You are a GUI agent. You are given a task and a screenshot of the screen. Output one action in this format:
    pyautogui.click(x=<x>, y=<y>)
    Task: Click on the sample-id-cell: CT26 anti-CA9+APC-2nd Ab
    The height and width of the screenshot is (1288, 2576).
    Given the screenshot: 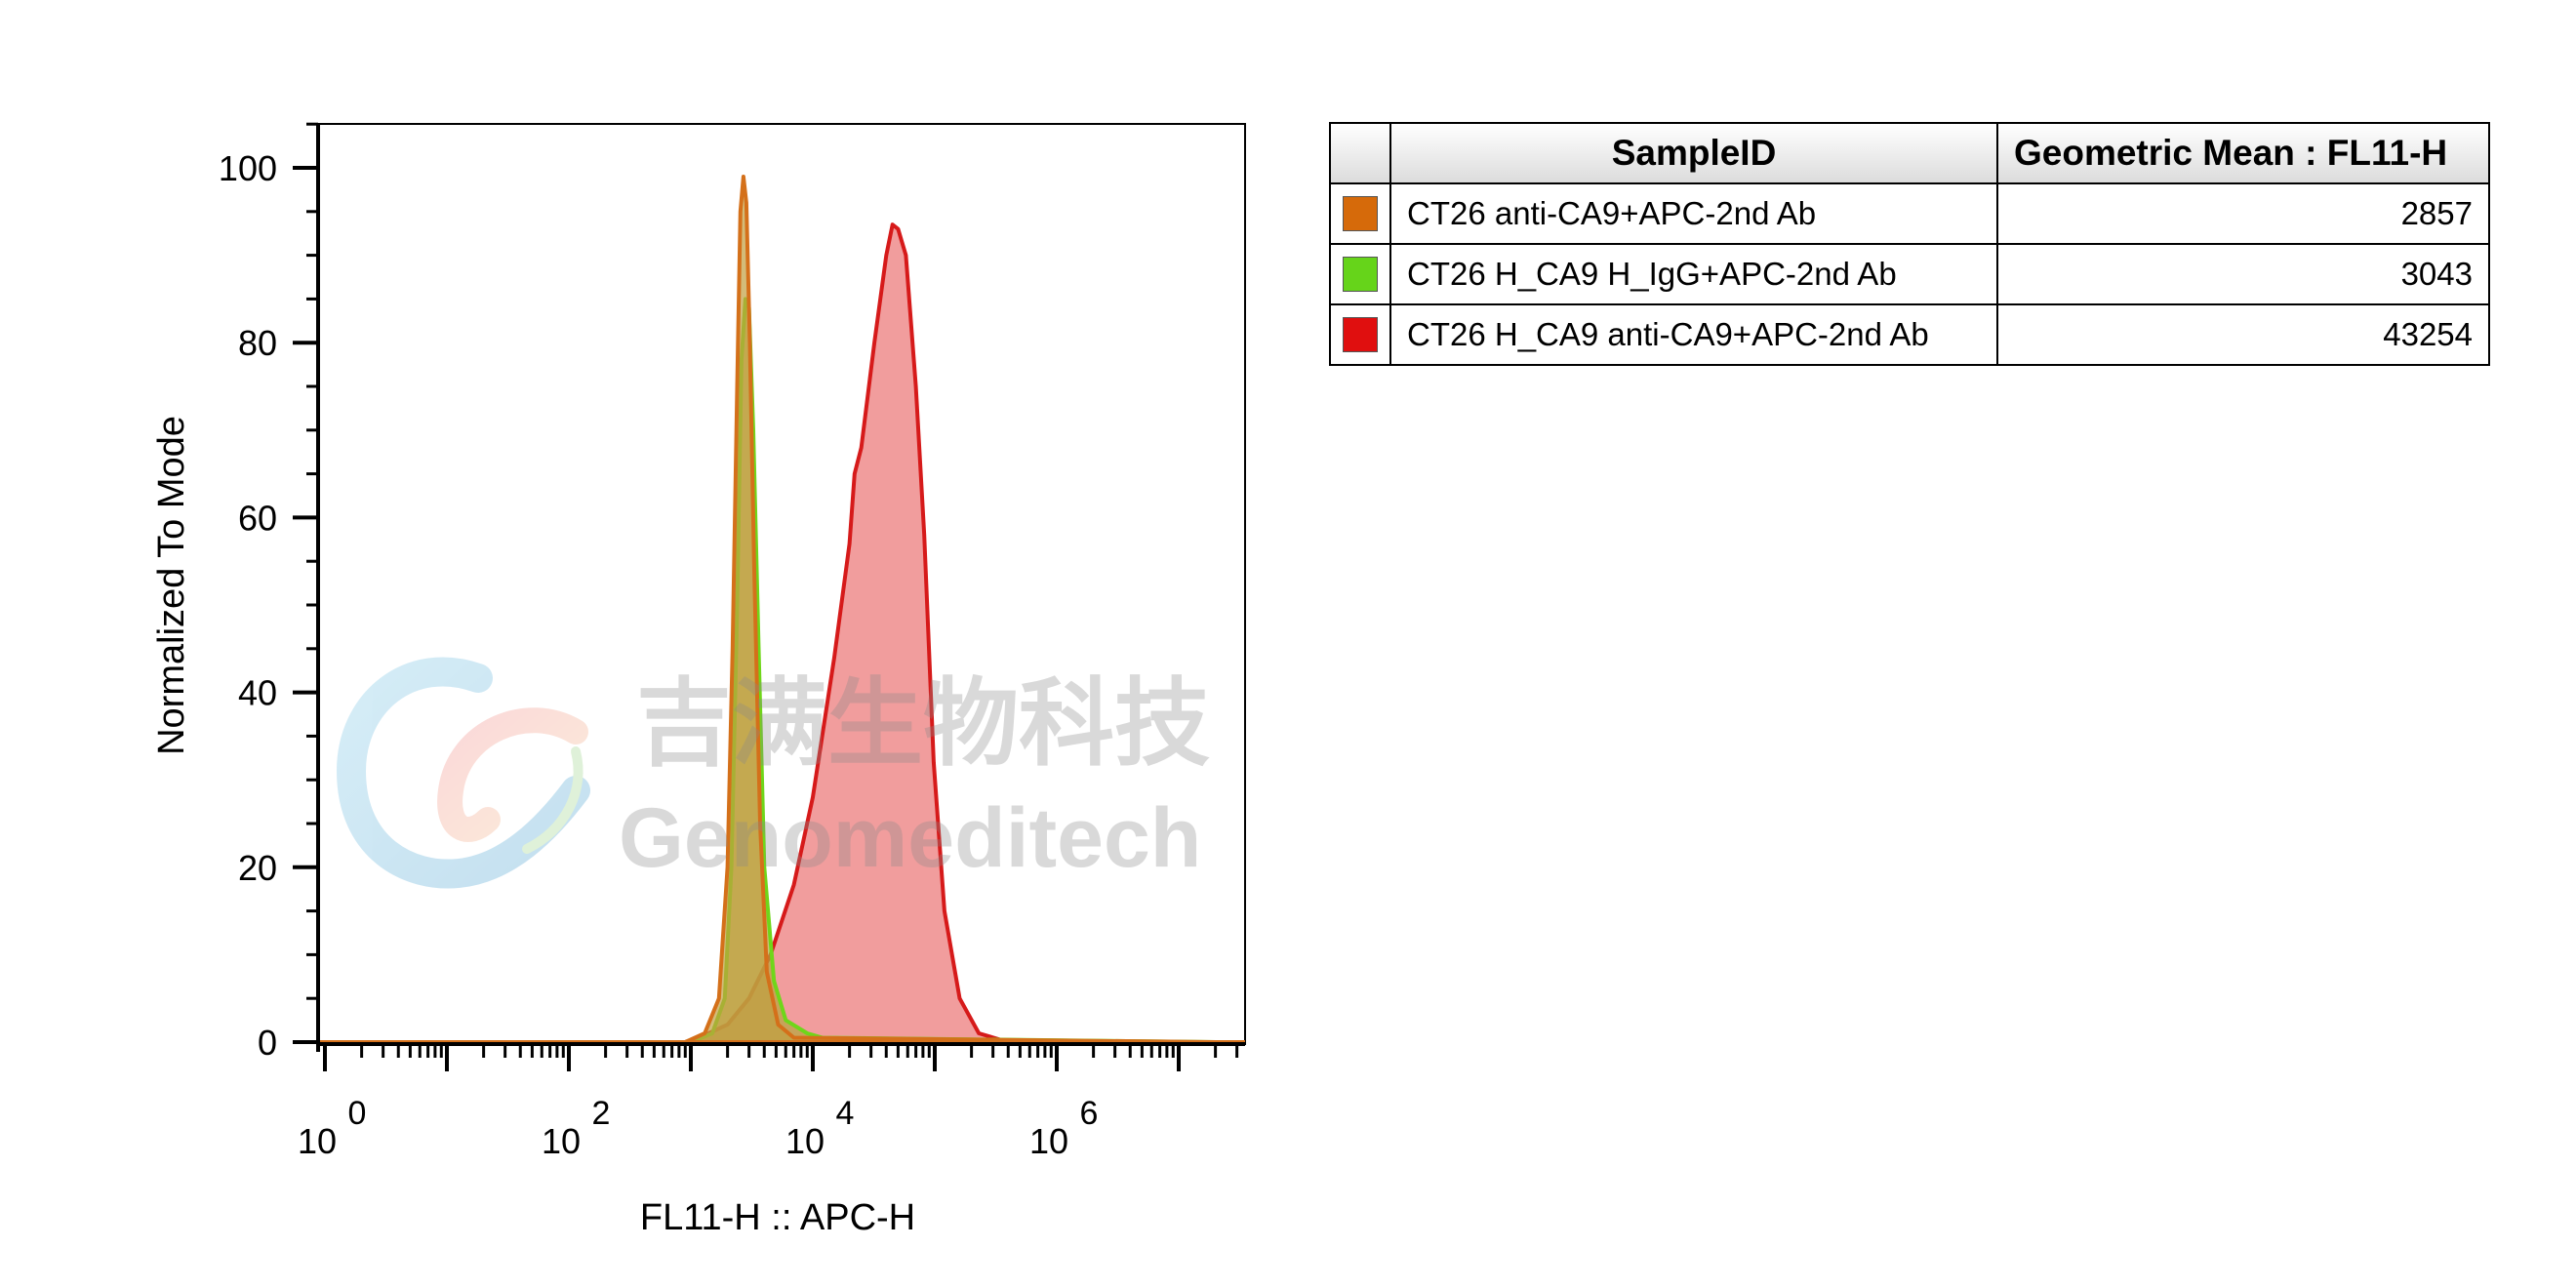 What is the action you would take?
    pyautogui.click(x=1693, y=213)
    